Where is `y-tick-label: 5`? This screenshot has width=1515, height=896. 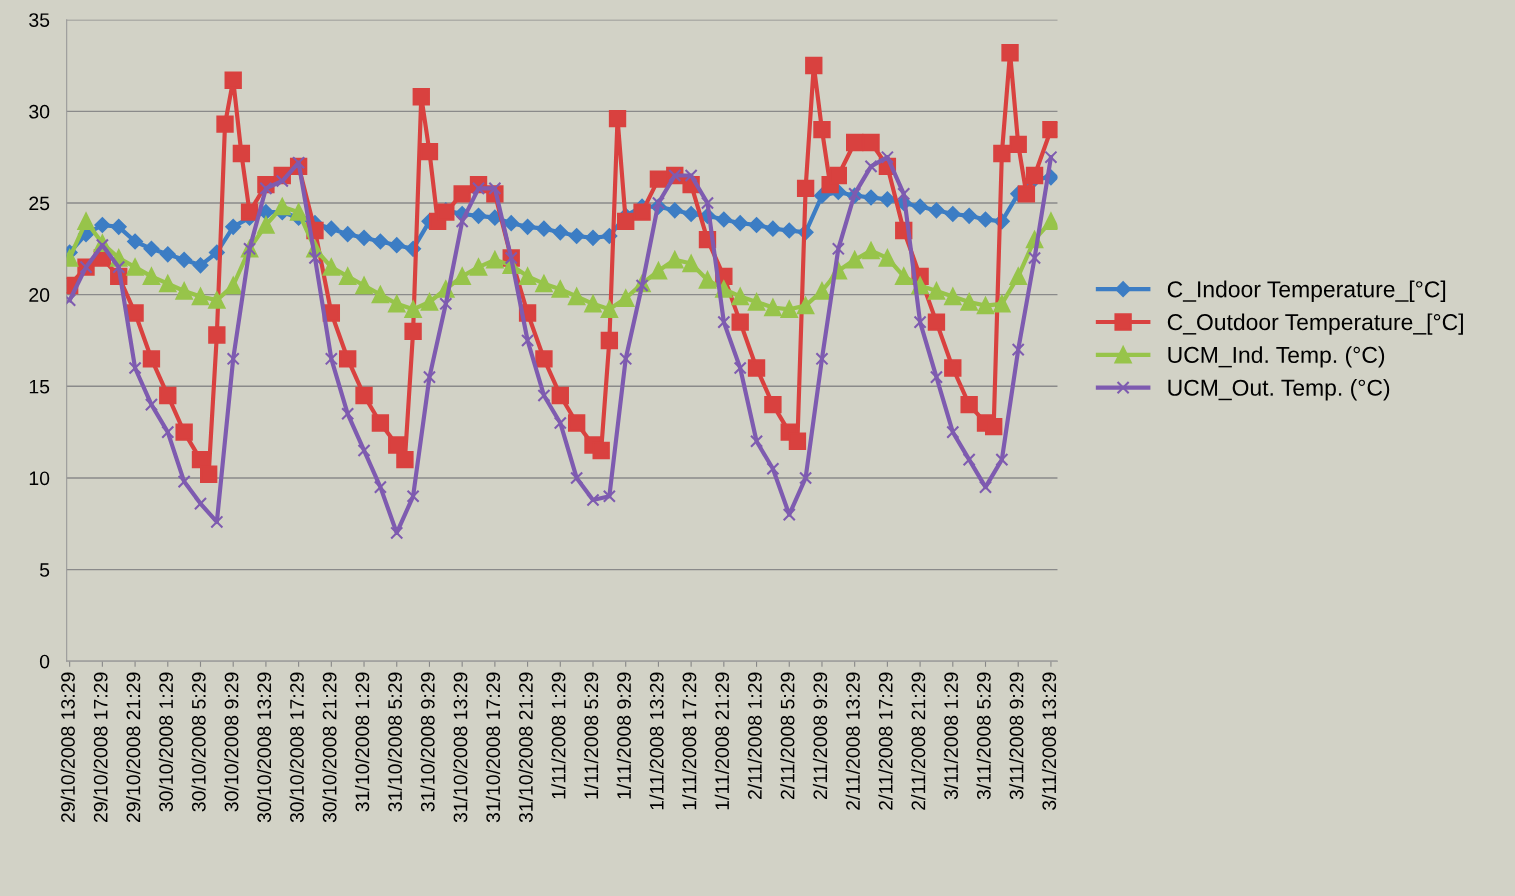
y-tick-label: 5 is located at coordinates (44, 570).